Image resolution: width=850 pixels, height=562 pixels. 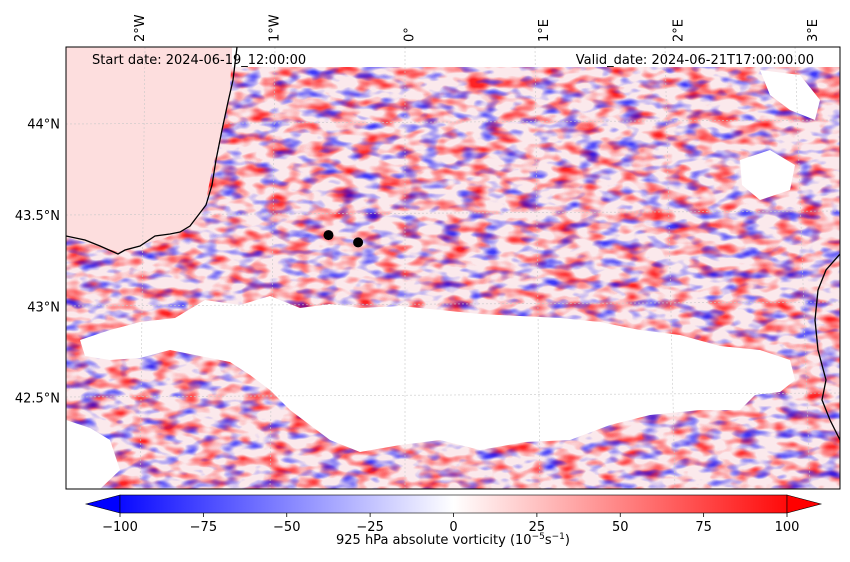 I want to click on colorbar-label-main: 925 hPa absolute vorticity (10, so click(x=434, y=540).